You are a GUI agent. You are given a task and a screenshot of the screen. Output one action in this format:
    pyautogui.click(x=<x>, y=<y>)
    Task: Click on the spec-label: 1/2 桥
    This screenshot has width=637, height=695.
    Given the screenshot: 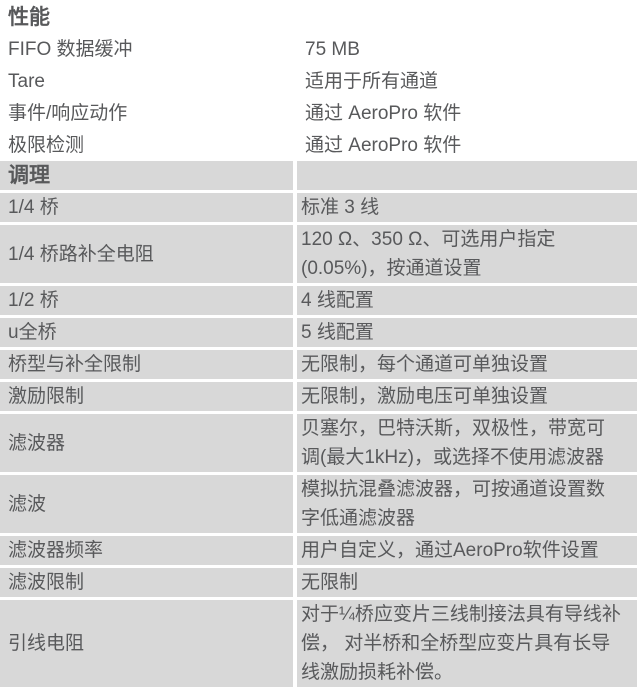 What is the action you would take?
    pyautogui.click(x=148, y=300)
    